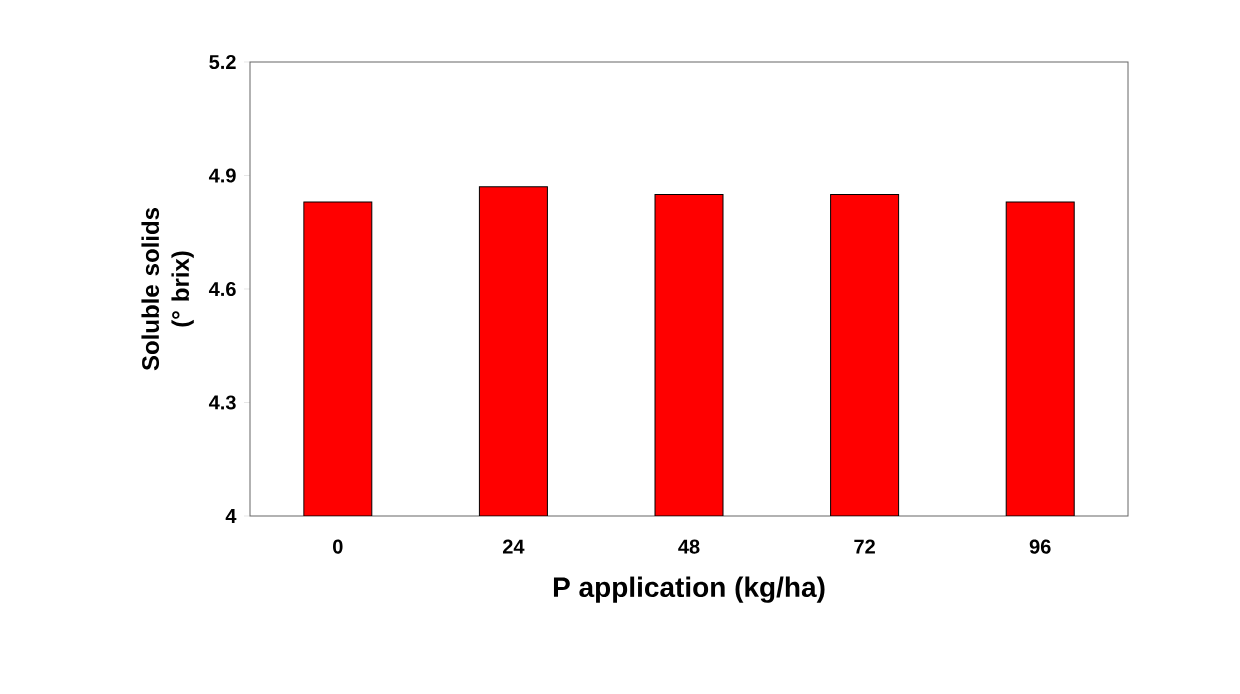 The height and width of the screenshot is (694, 1240). Describe the element at coordinates (222, 175) in the screenshot. I see `y-tick-label: 4.9` at that location.